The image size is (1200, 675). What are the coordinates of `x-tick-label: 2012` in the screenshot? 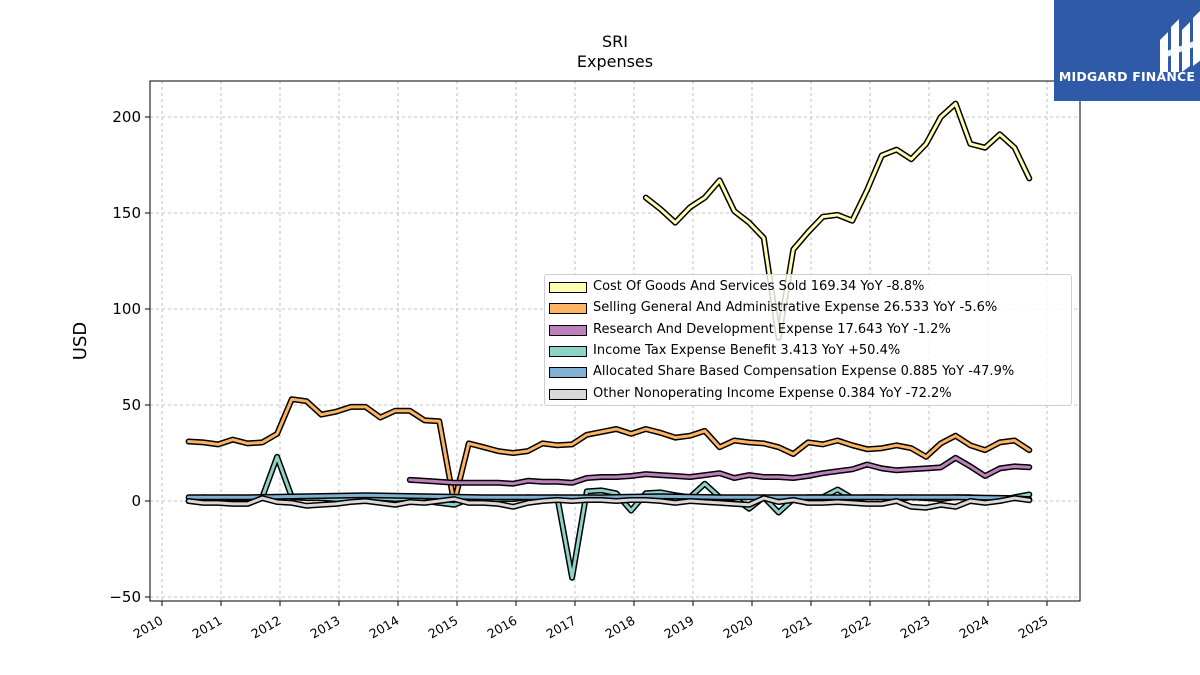 It's located at (265, 627).